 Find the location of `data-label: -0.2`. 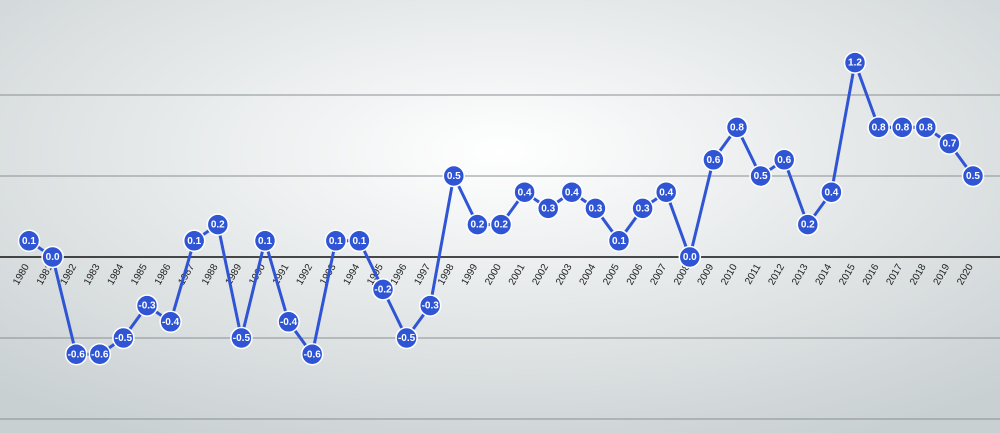

data-label: -0.2 is located at coordinates (383, 290).